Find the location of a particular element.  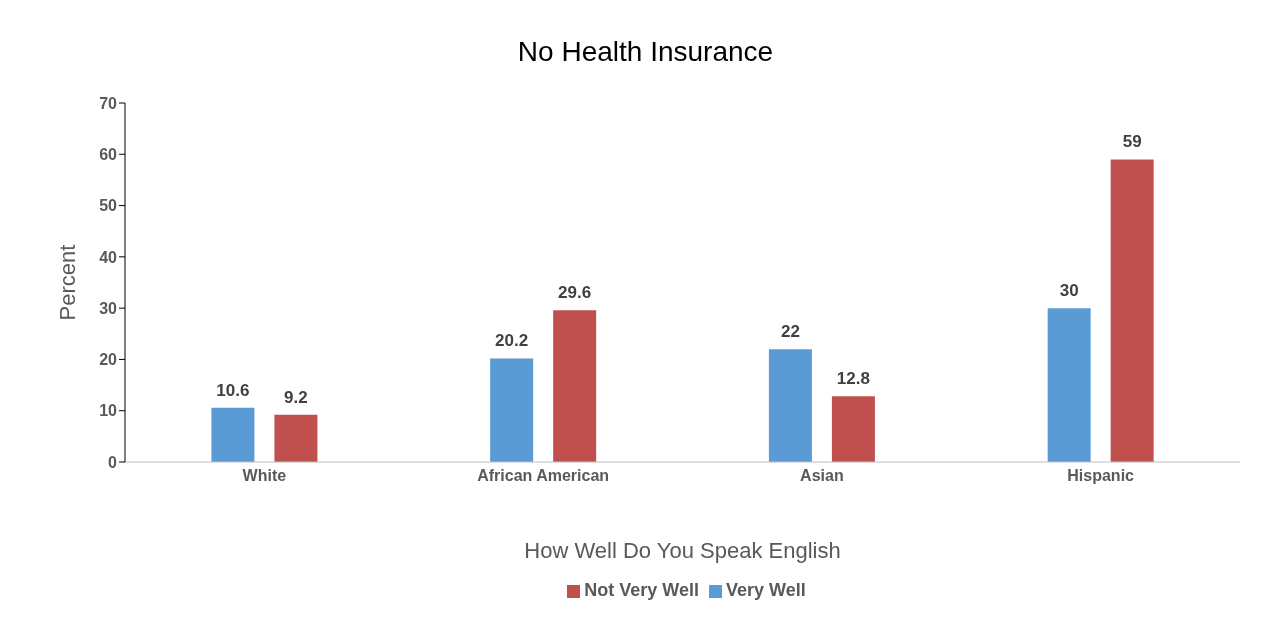

y-tick-label: 30 is located at coordinates (108, 308).